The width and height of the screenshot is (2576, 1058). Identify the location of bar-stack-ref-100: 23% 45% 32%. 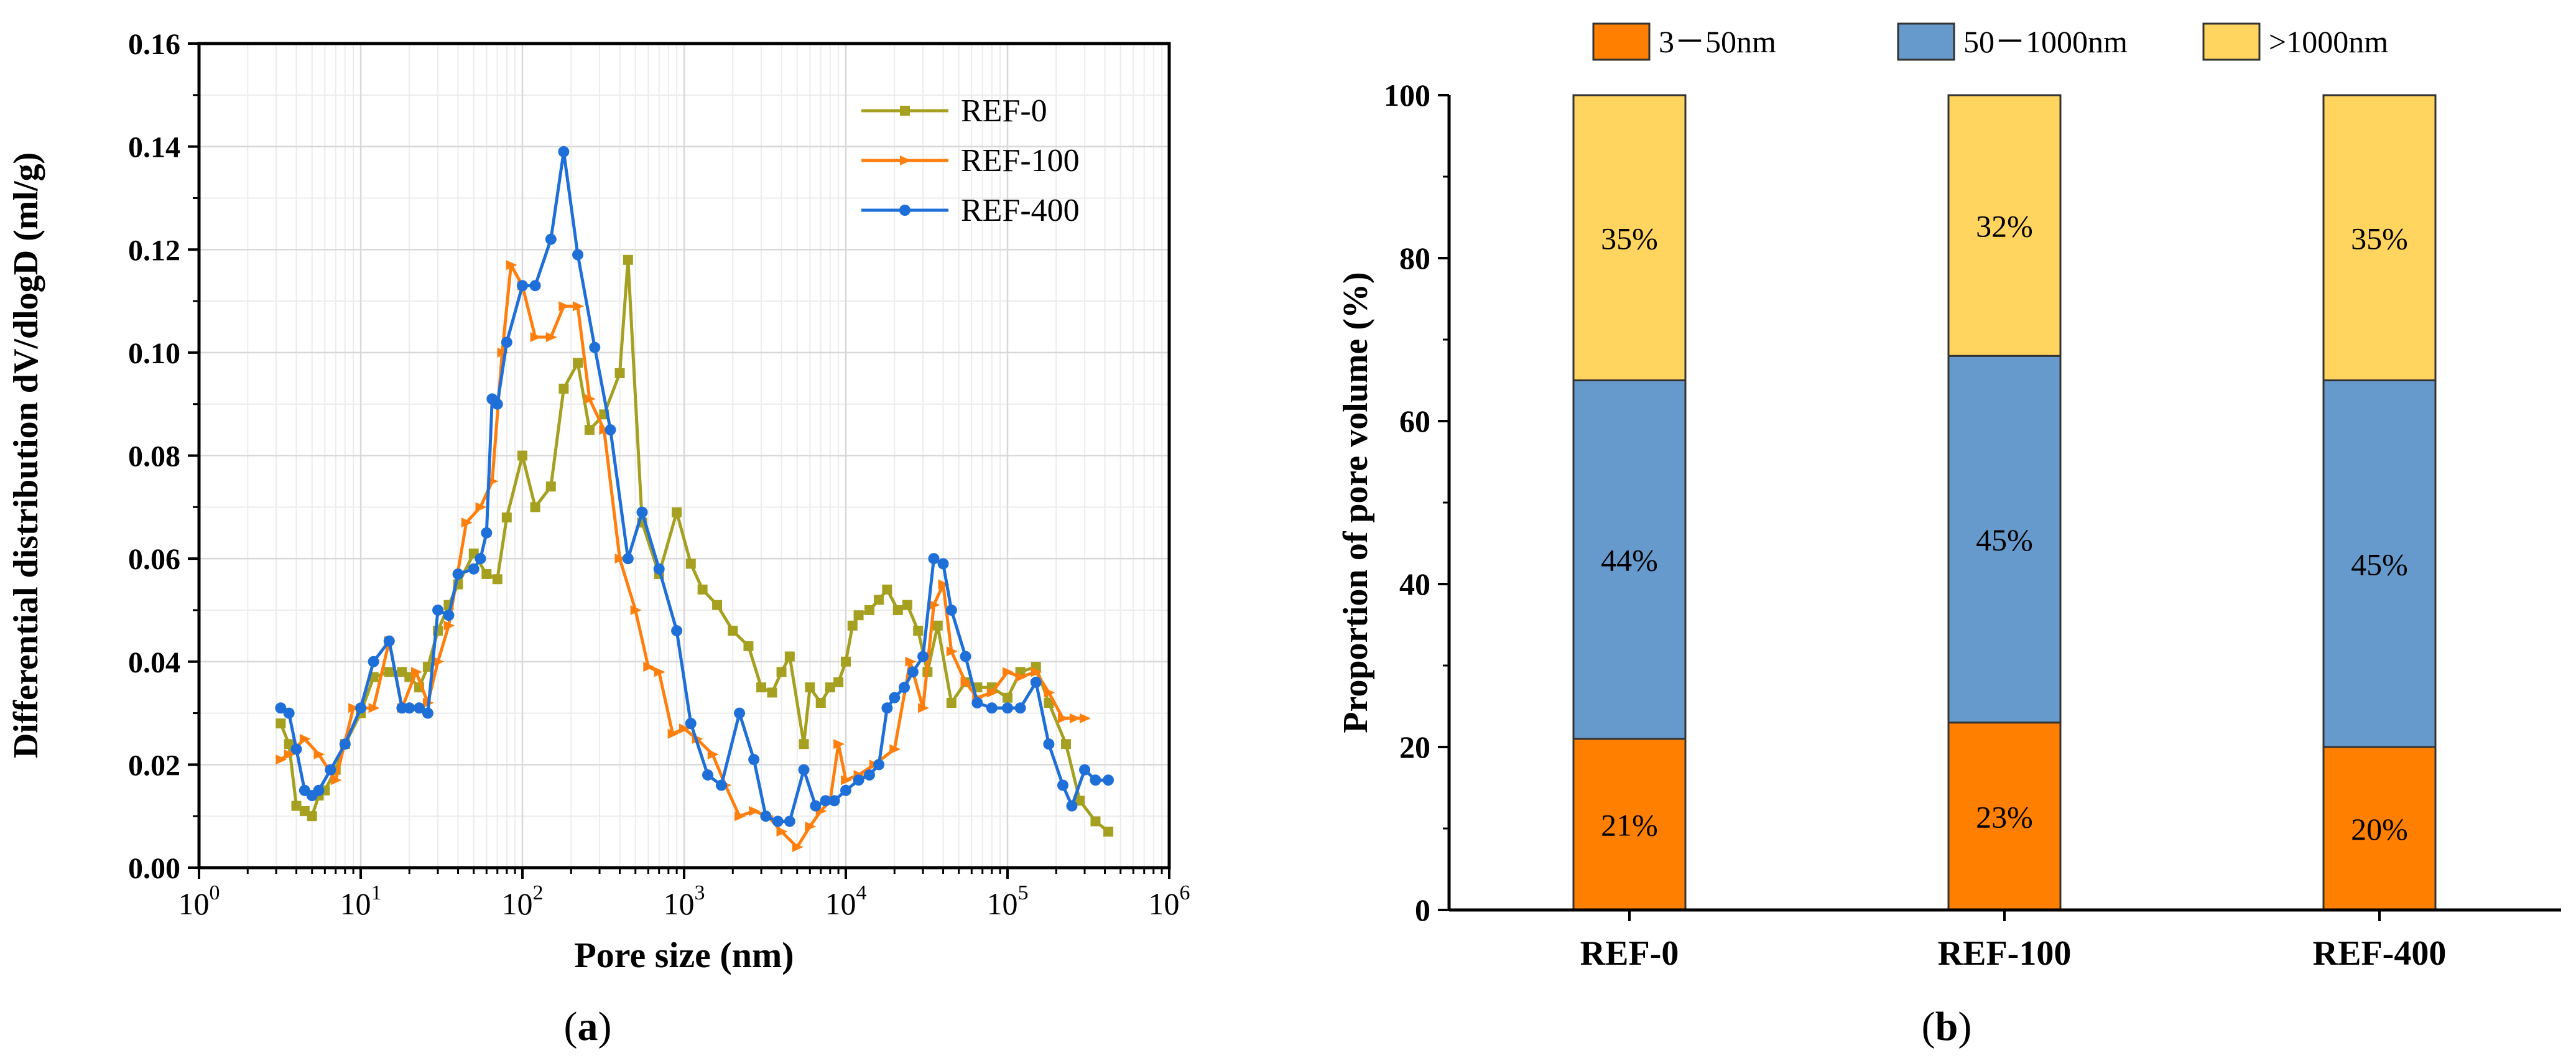
(2005, 503).